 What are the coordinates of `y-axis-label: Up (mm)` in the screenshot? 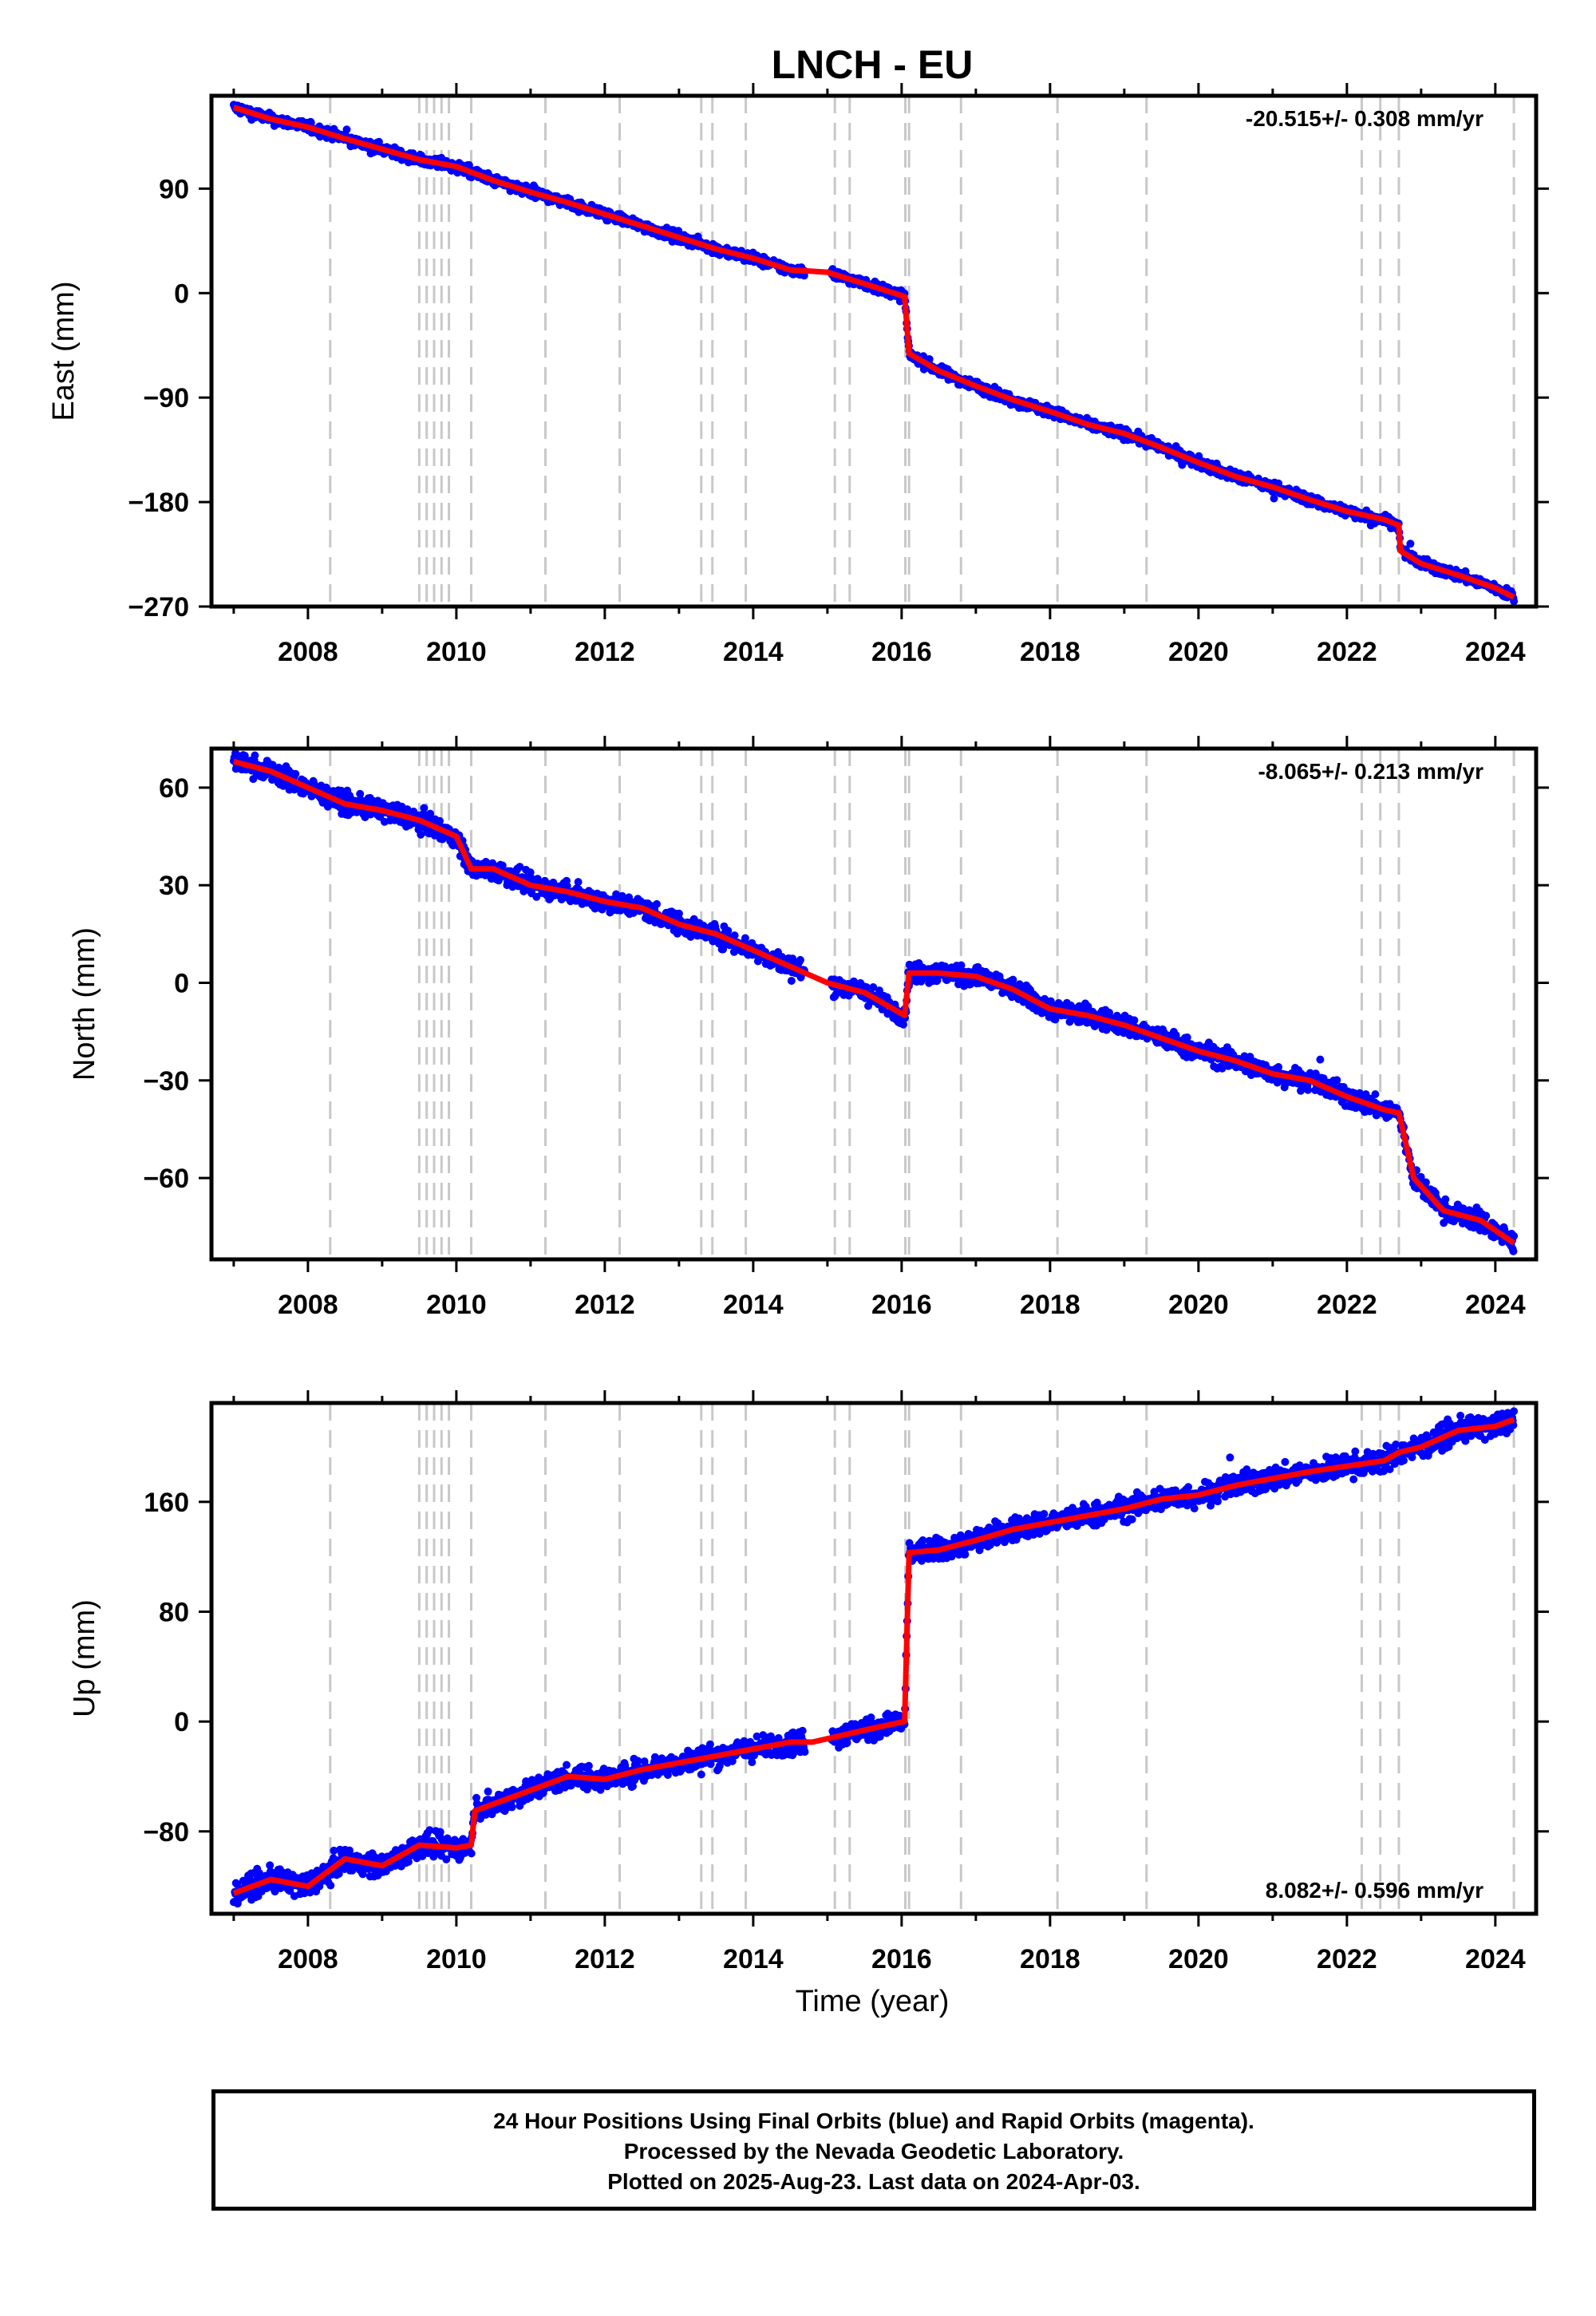 It's located at (84, 1658).